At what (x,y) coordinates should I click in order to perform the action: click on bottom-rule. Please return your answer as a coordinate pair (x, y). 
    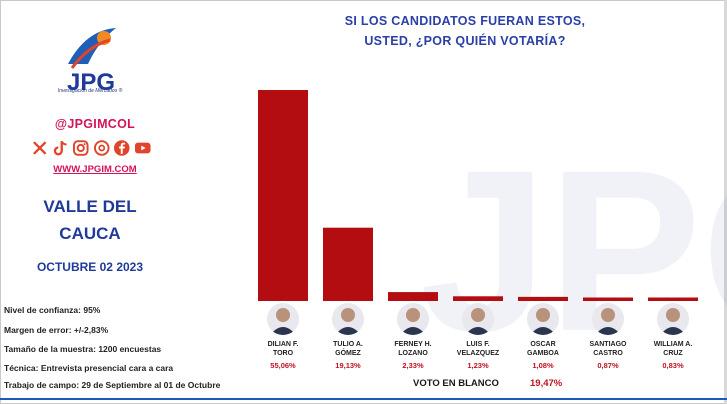
    Looking at the image, I should click on (363, 399).